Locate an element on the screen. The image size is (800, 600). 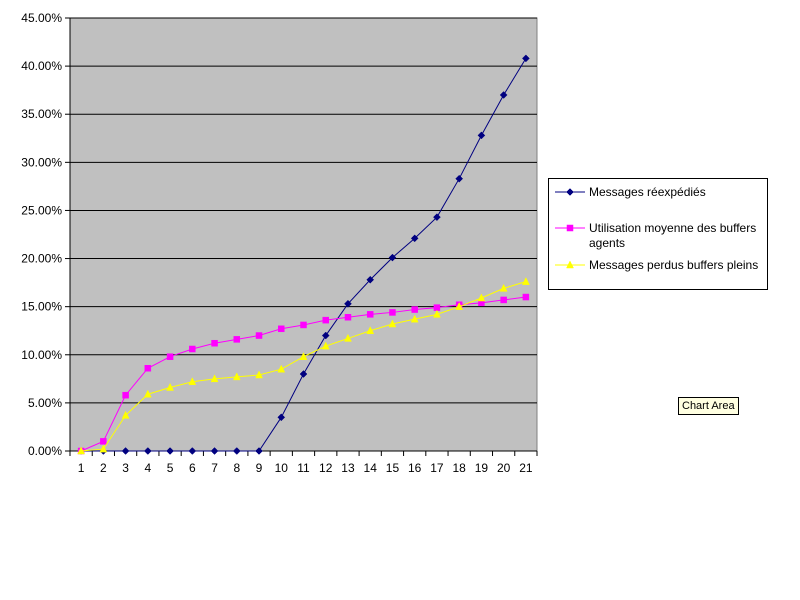
x-tick-label: 3 is located at coordinates (125, 468).